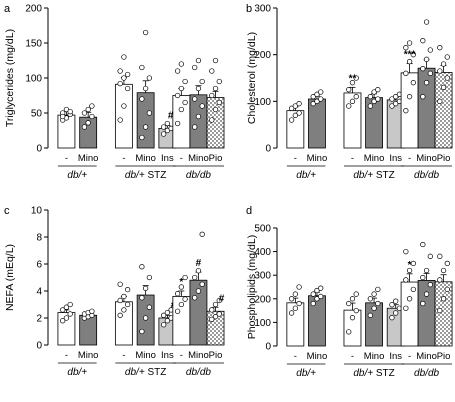  Describe the element at coordinates (262, 9) in the screenshot. I see `y-tick-label: 300` at that location.